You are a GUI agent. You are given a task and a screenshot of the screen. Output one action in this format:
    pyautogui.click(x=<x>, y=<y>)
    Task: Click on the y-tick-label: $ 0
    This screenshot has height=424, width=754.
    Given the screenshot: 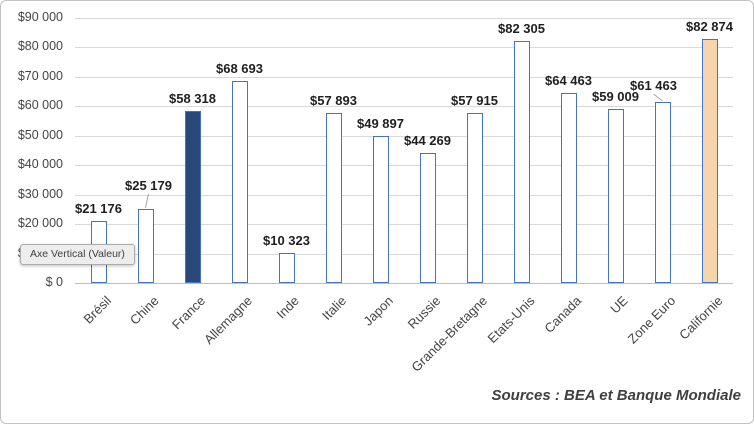 What is the action you would take?
    pyautogui.click(x=54, y=282)
    